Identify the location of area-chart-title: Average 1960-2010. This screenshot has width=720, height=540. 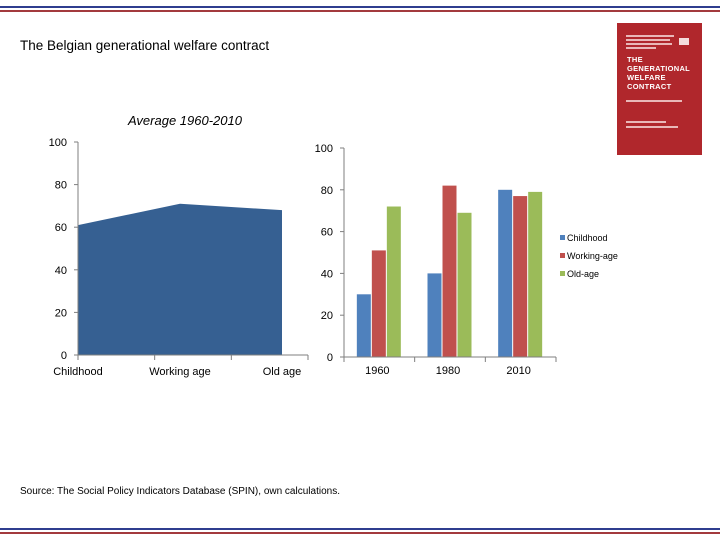
(185, 120).